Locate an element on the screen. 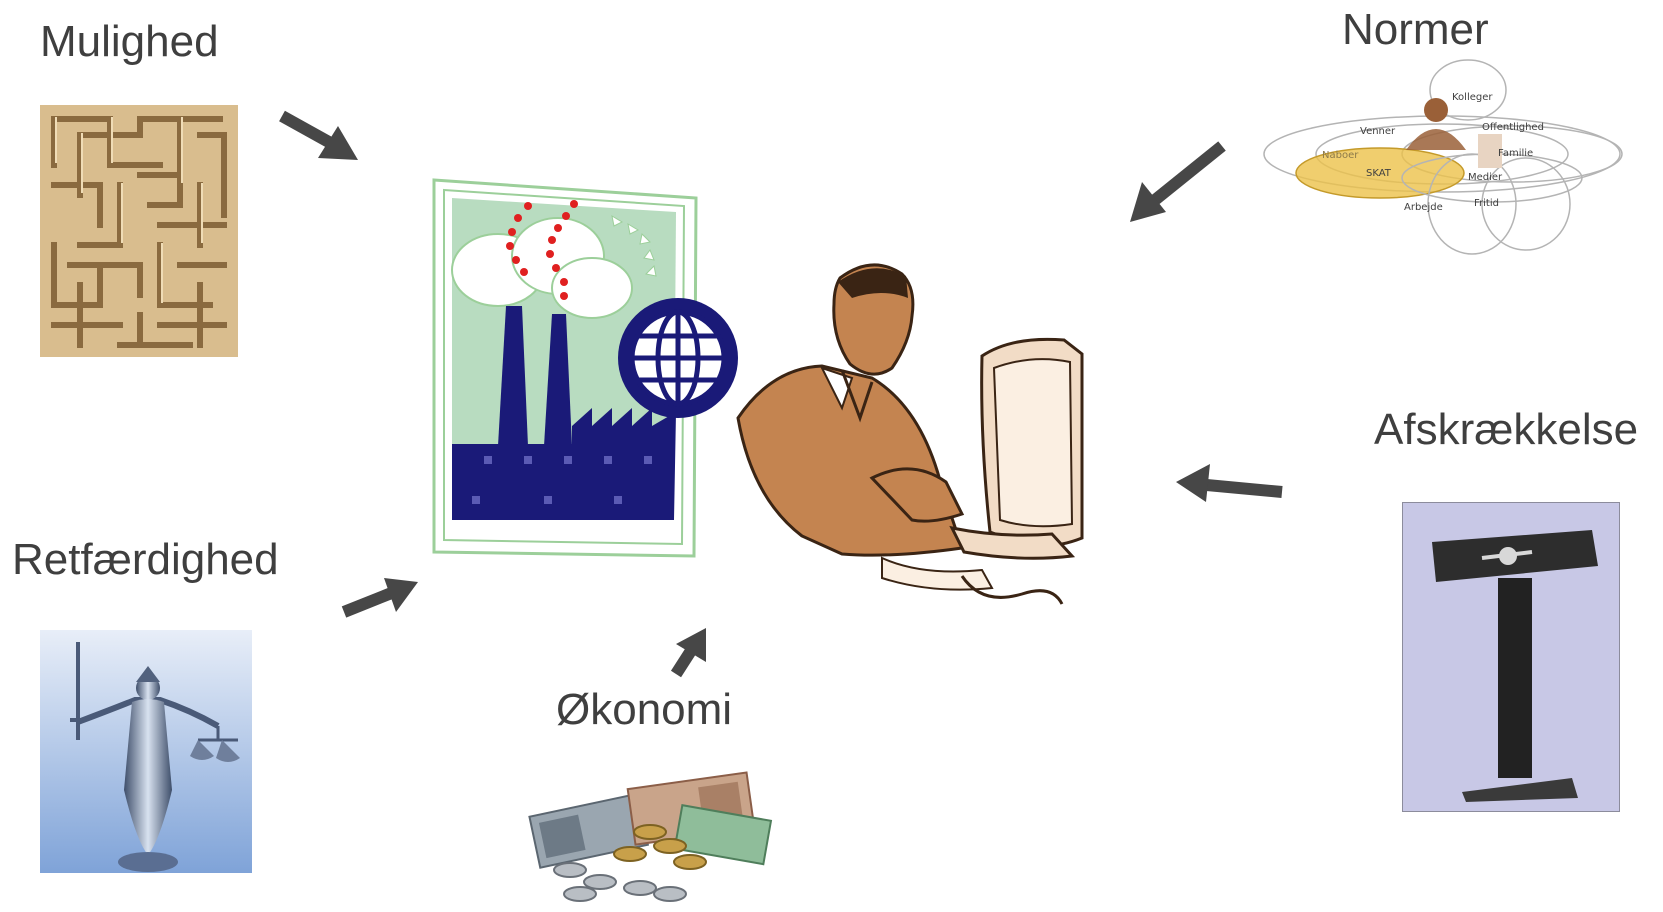  label-mulighed: Mulighed is located at coordinates (129, 41).